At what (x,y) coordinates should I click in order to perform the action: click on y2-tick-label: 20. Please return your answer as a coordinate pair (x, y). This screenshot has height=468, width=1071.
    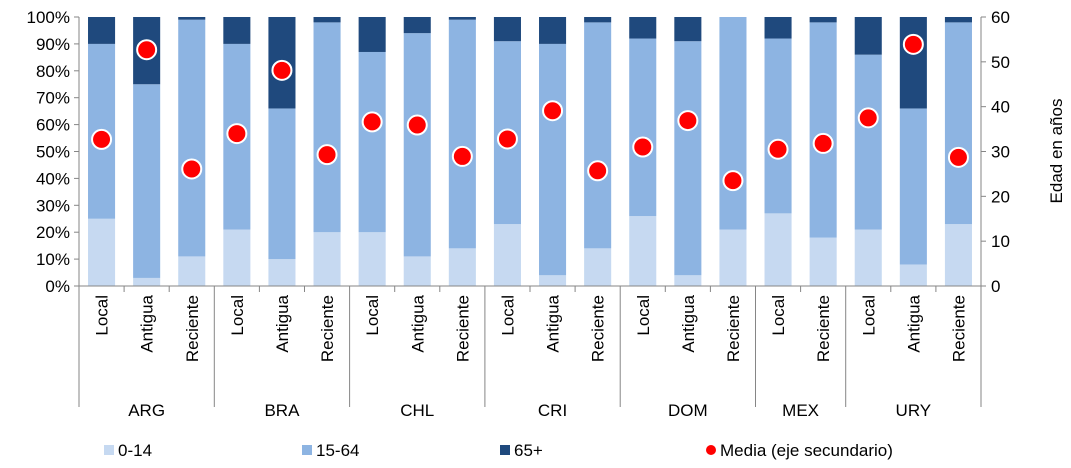
    Looking at the image, I should click on (1000, 196).